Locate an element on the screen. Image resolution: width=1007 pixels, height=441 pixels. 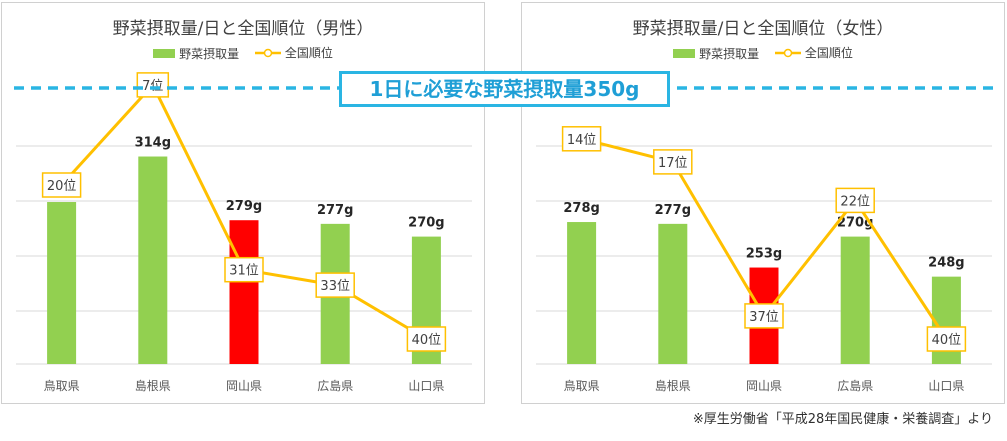
female-chart-legend: 野菜摂取量 全国順位 is located at coordinates (763, 53).